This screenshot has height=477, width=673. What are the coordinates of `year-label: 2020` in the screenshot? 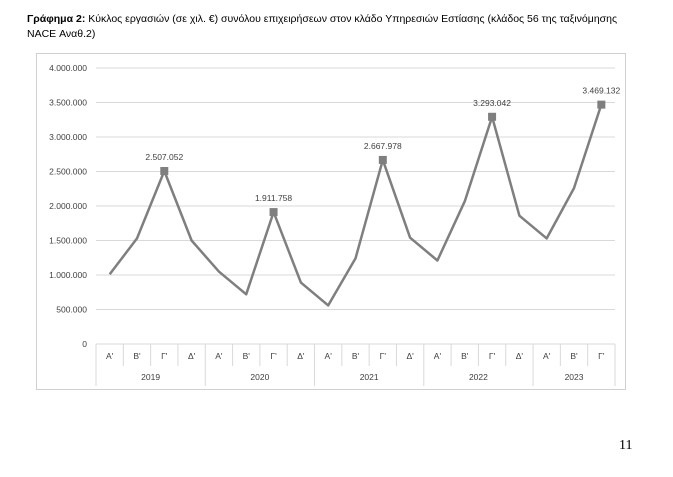 It's located at (259, 377).